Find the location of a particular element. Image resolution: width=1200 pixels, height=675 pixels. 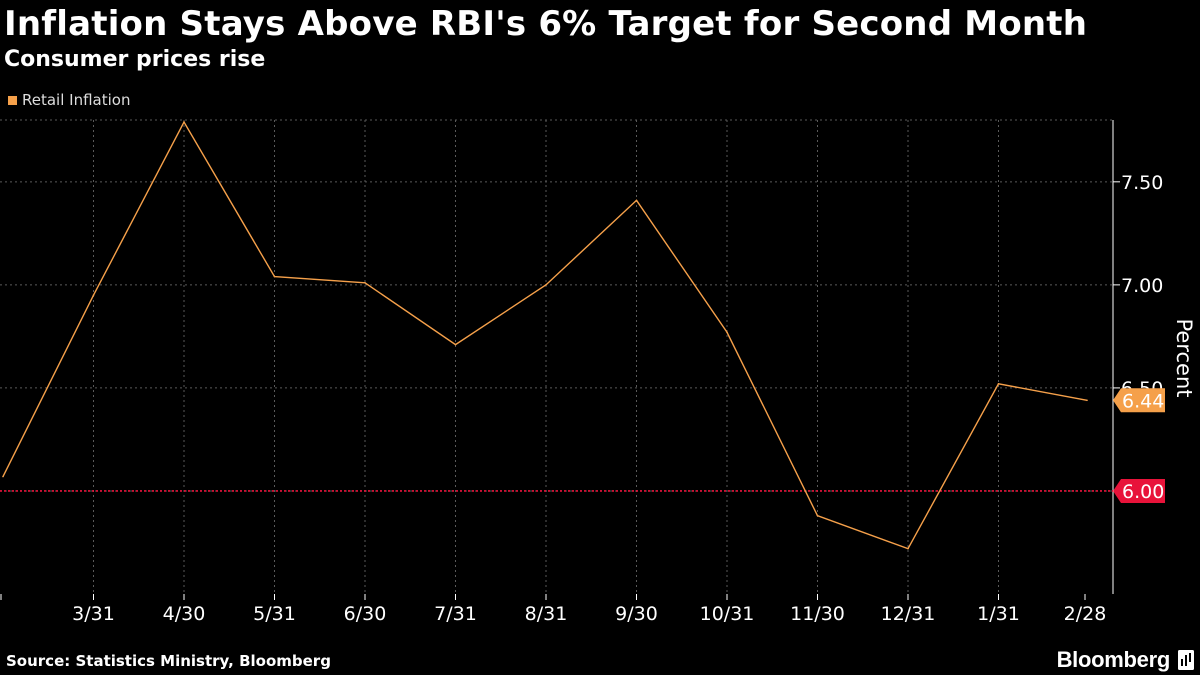

last-value-tag-bg is located at coordinates (1139, 400).